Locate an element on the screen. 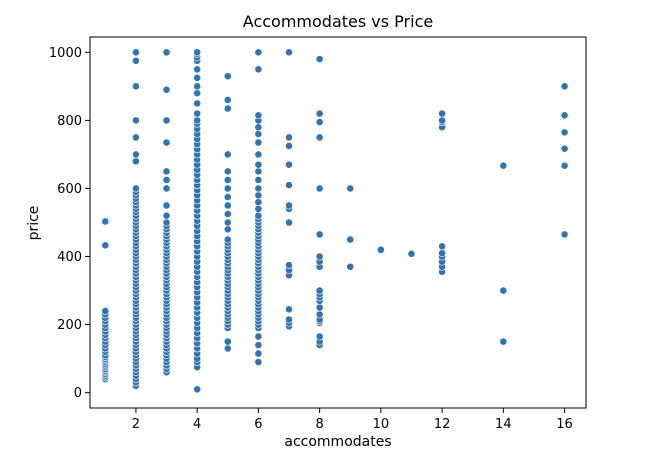 Image resolution: width=670 pixels, height=458 pixels. y-tick-label: 200 is located at coordinates (69, 325).